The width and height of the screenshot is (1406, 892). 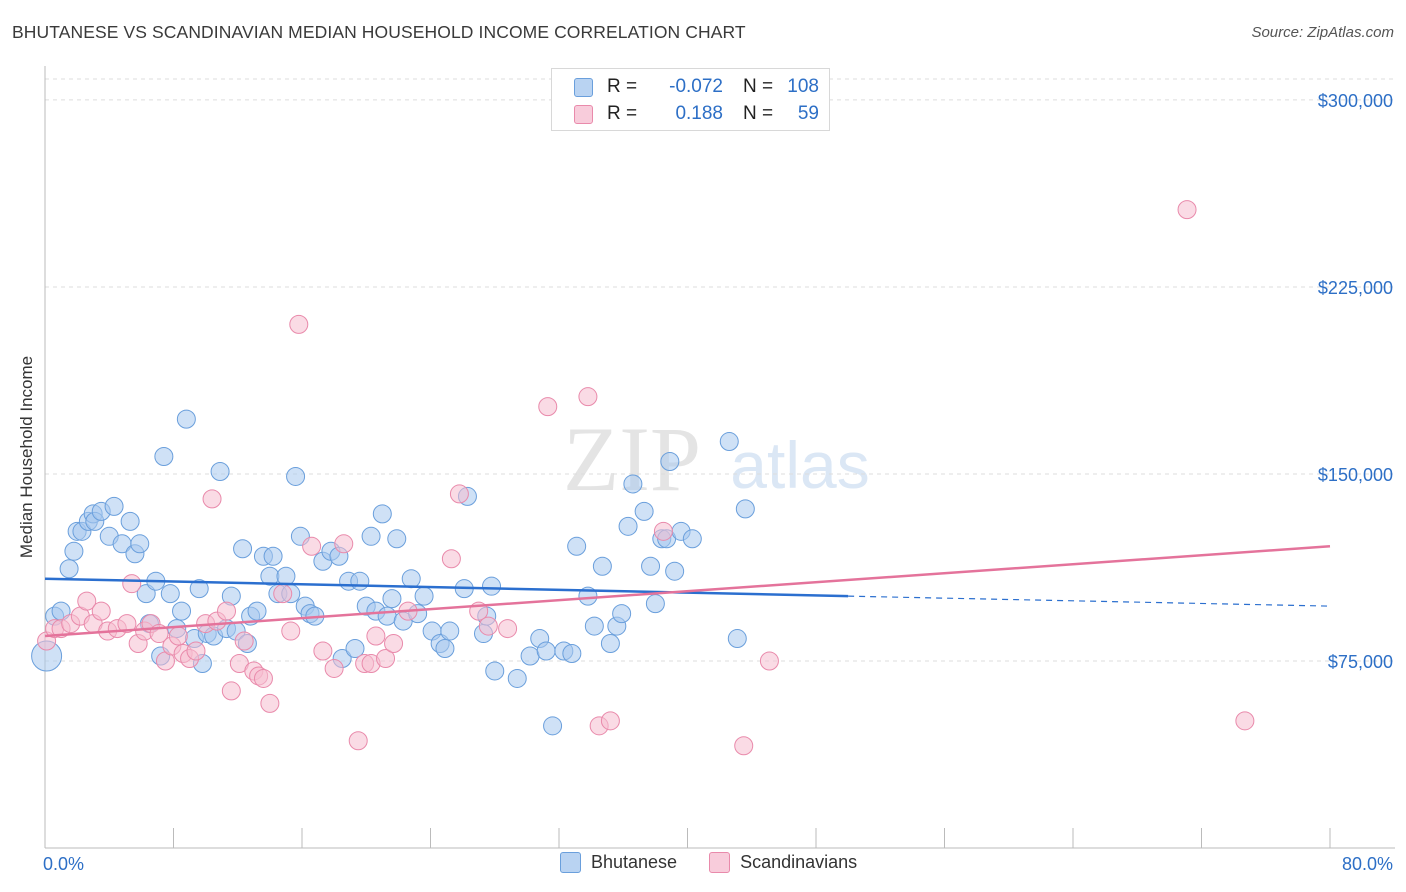 What do you see at coordinates (632, 459) in the screenshot?
I see `watermark-zip: ZIP` at bounding box center [632, 459].